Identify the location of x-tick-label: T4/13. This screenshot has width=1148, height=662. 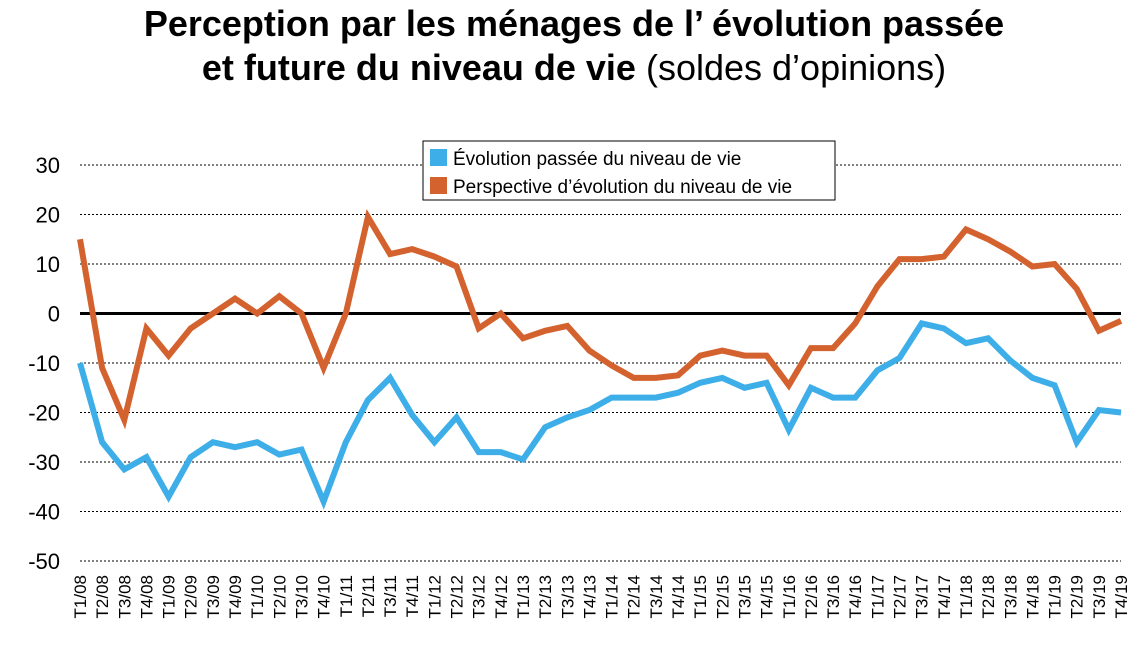
(589, 596).